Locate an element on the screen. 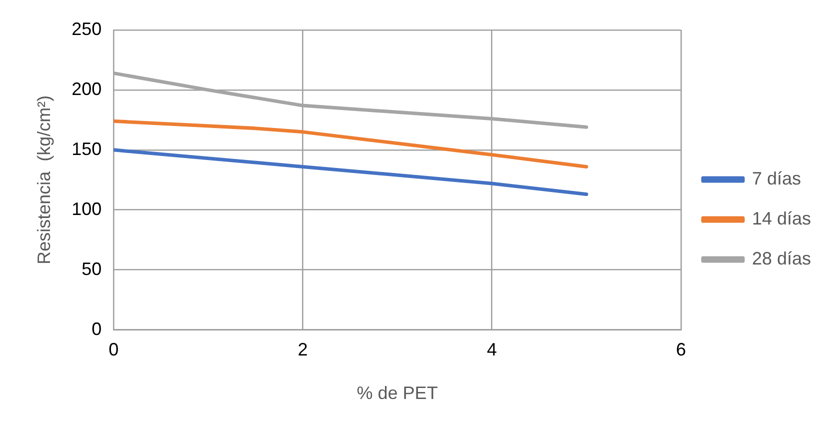 The width and height of the screenshot is (831, 429). y-axis-title: Resistencia (kg/cm²) is located at coordinates (44, 179).